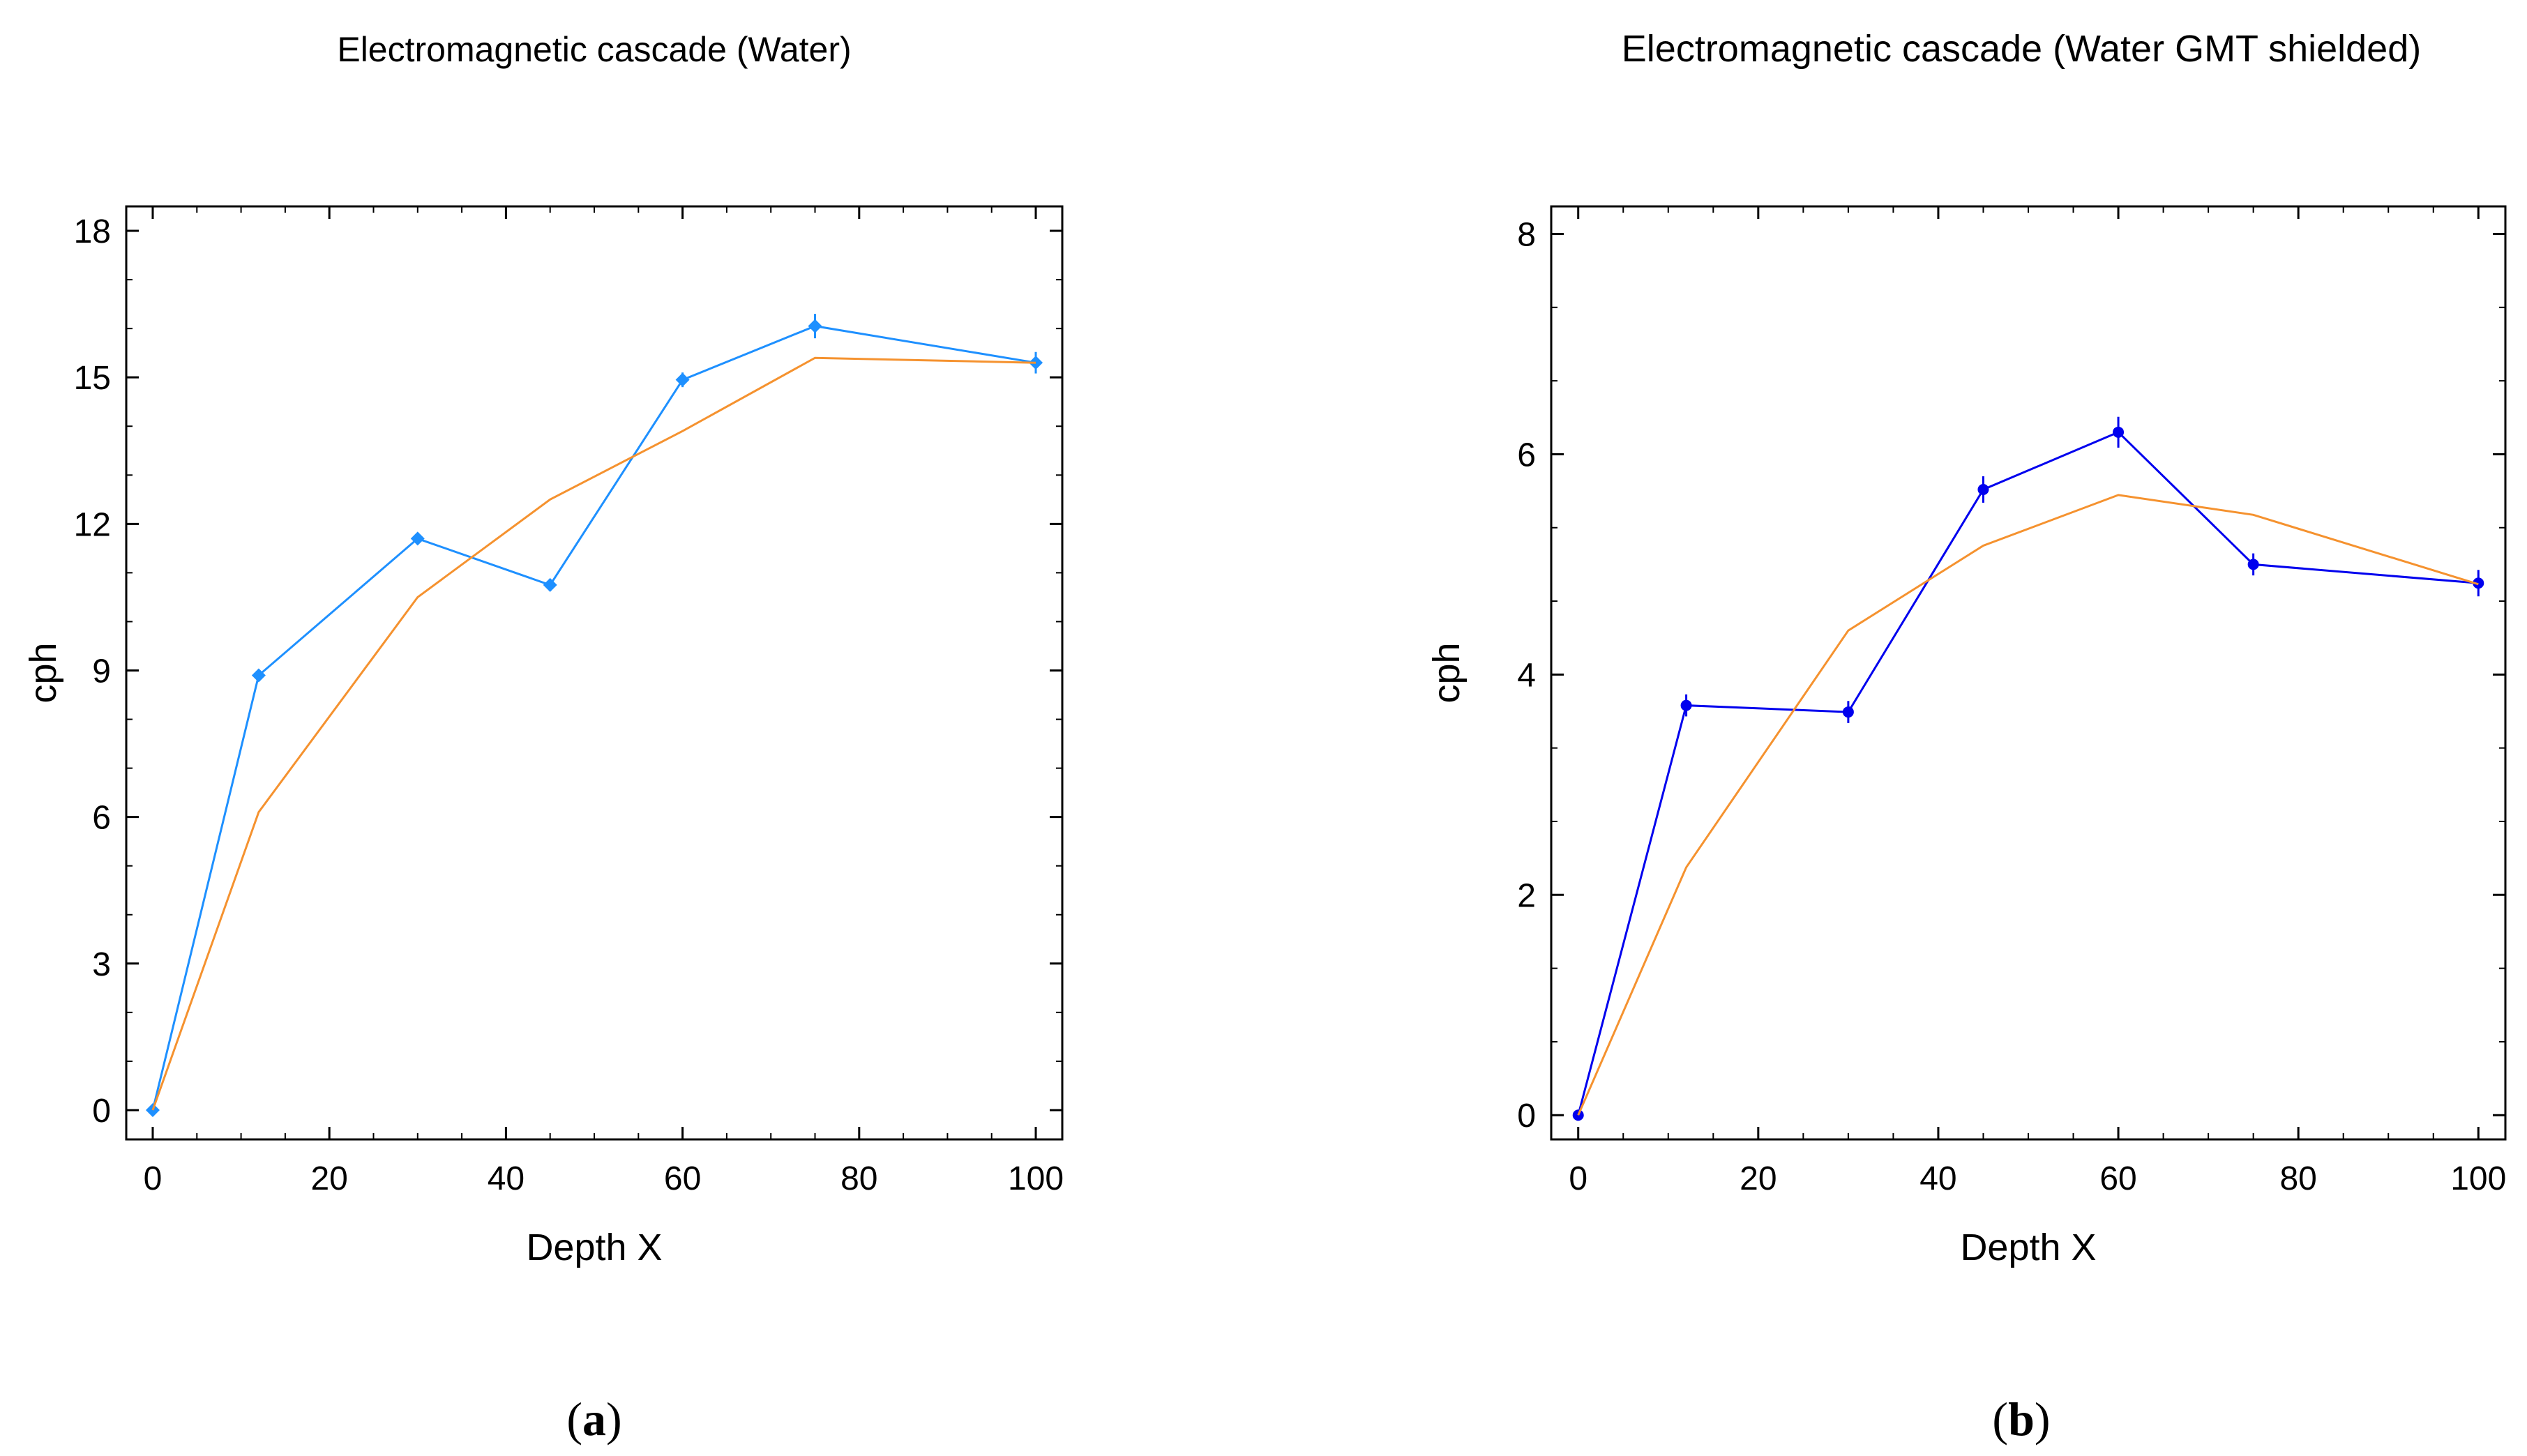 This screenshot has height=1456, width=2527. What do you see at coordinates (93, 524) in the screenshot?
I see `y-tick-label: 12` at bounding box center [93, 524].